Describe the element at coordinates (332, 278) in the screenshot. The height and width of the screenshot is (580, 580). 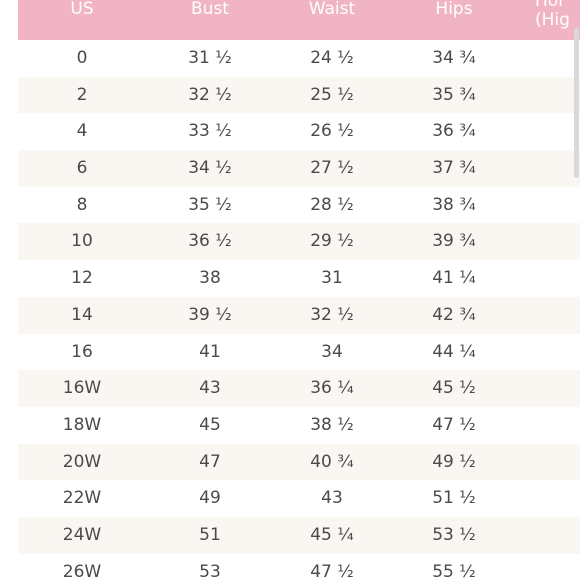
I see `cell-waist: 31` at that location.